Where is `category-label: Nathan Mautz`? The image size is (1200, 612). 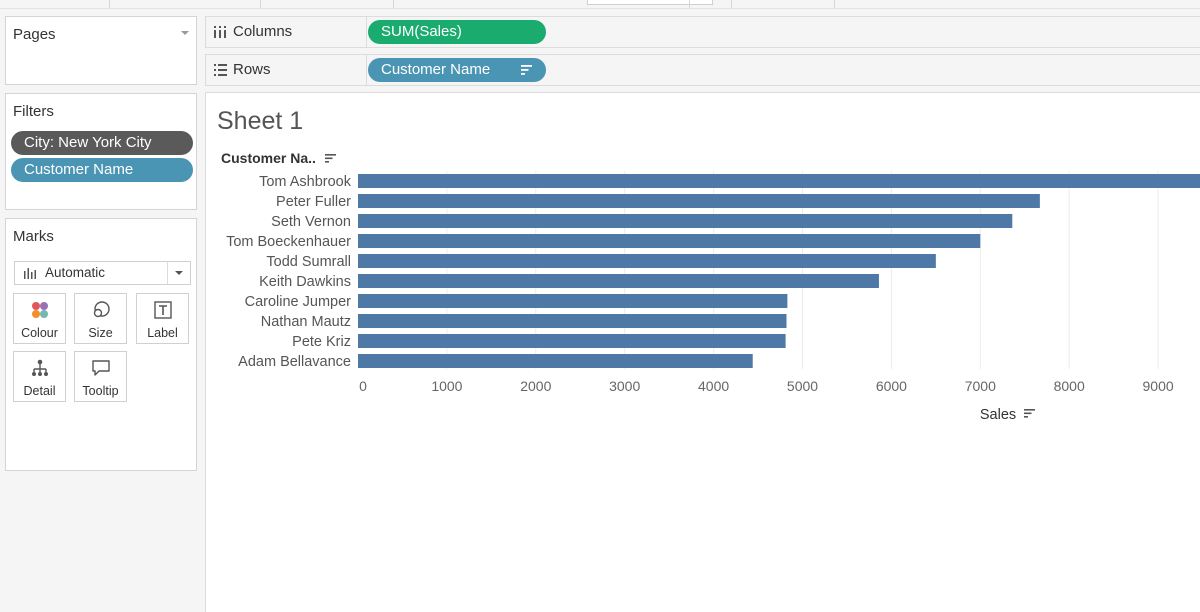
category-label: Nathan Mautz is located at coordinates (306, 322).